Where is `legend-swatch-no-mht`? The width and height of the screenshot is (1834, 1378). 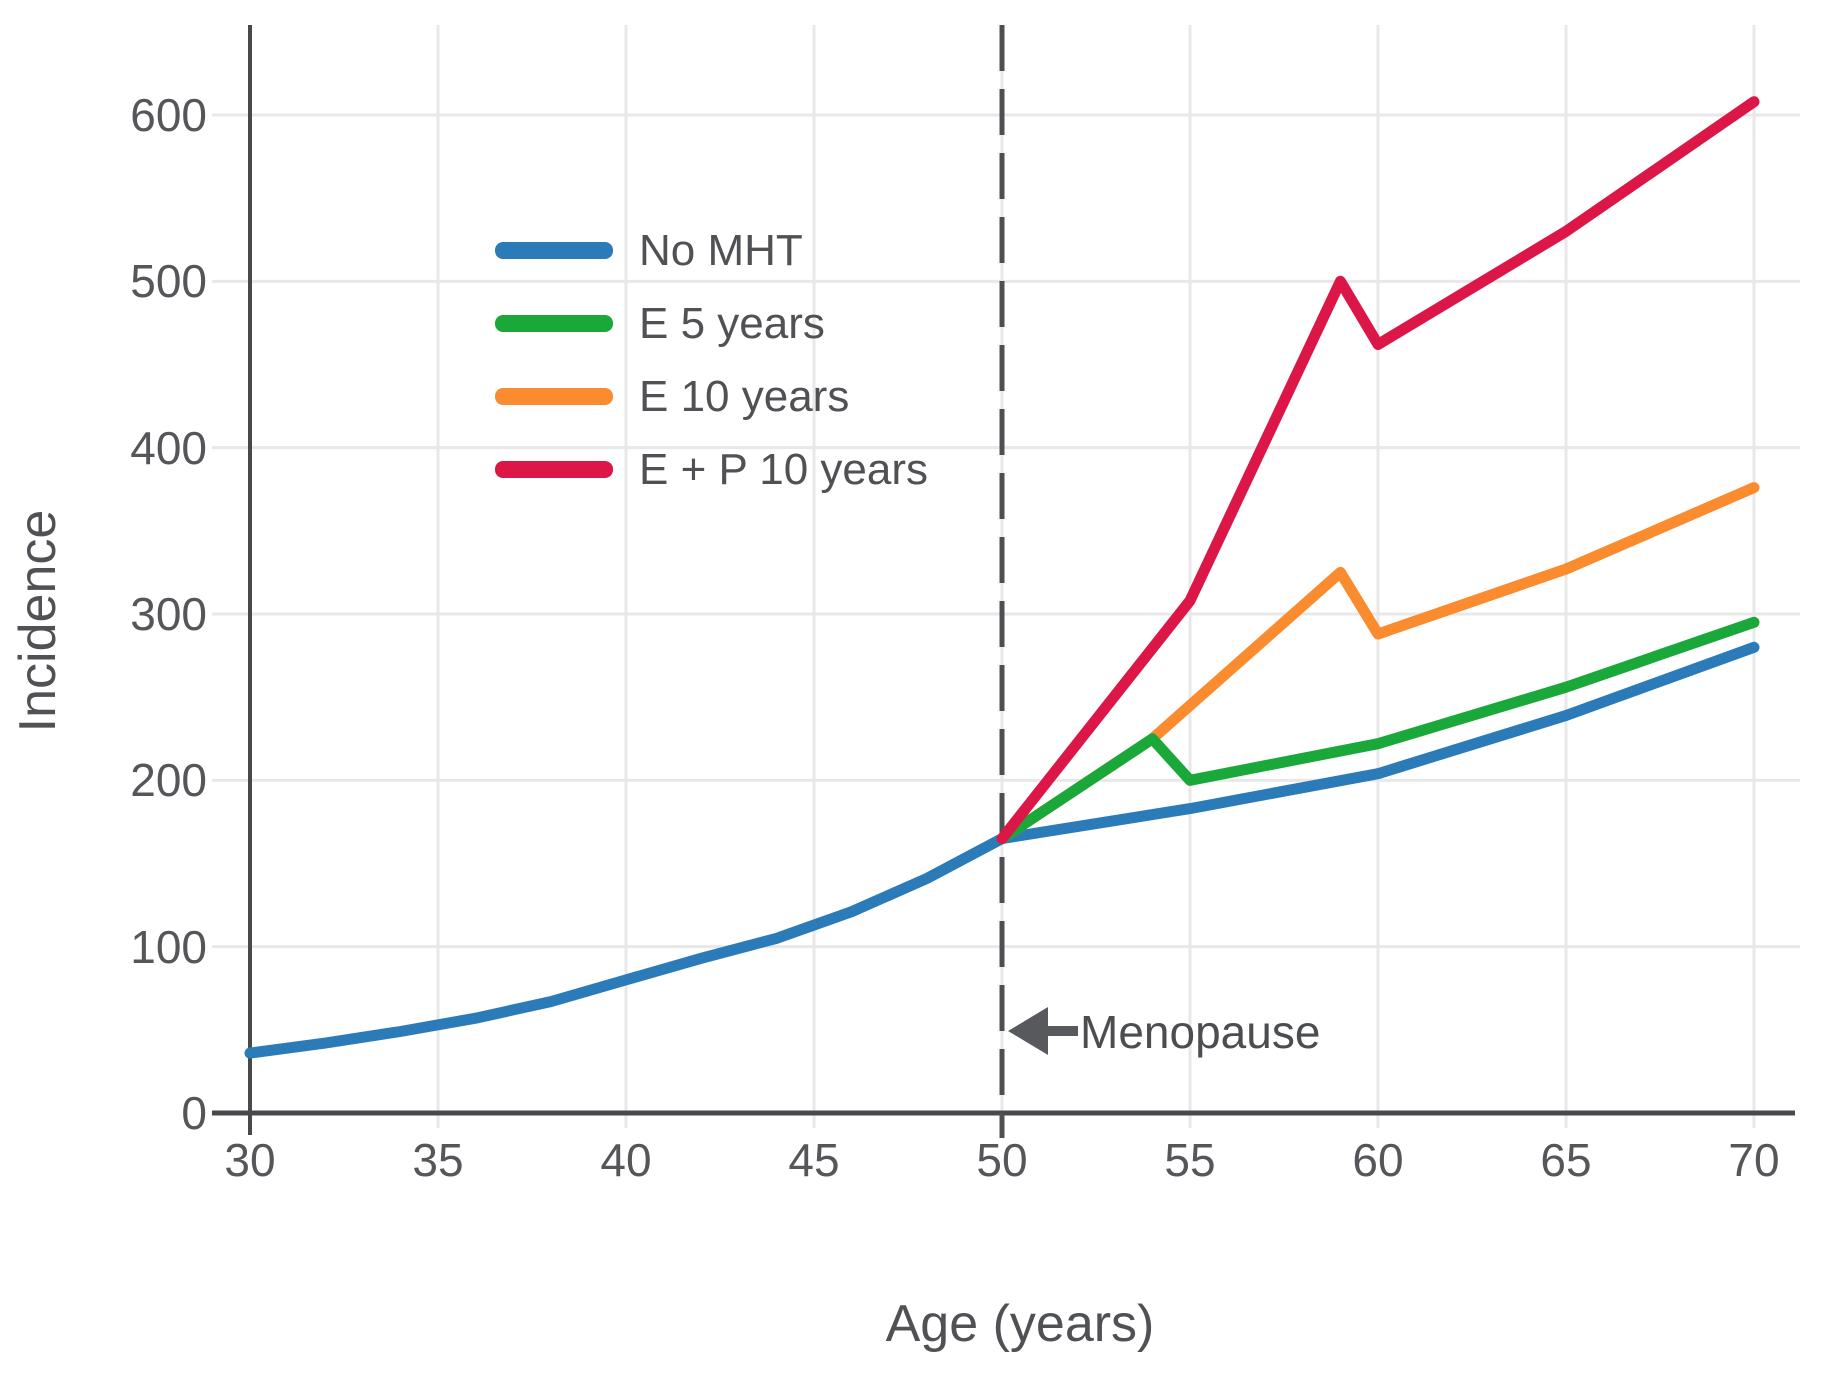
legend-swatch-no-mht is located at coordinates (554, 250).